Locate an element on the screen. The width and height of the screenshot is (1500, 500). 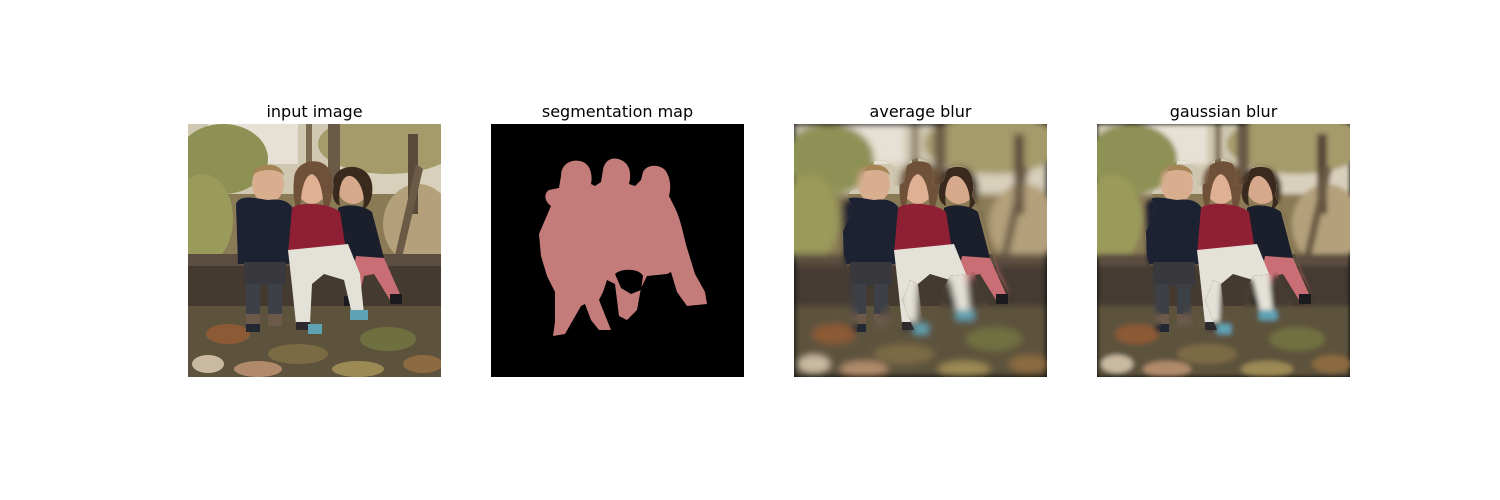
panel-title: average blur is located at coordinates (920, 111).